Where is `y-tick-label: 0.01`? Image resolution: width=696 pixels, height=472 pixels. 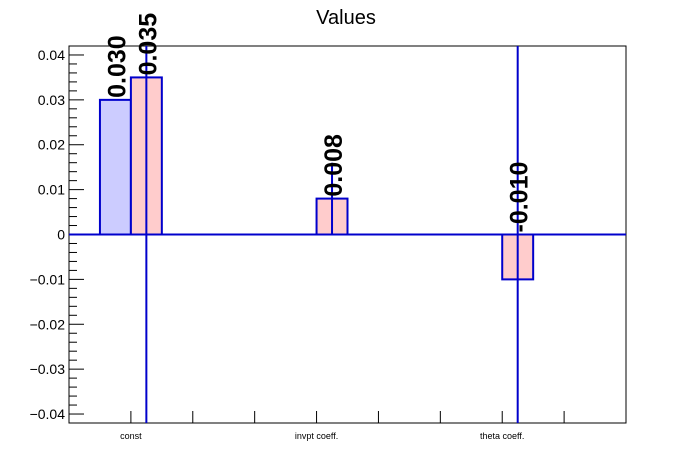 y-tick-label: 0.01 is located at coordinates (51, 190).